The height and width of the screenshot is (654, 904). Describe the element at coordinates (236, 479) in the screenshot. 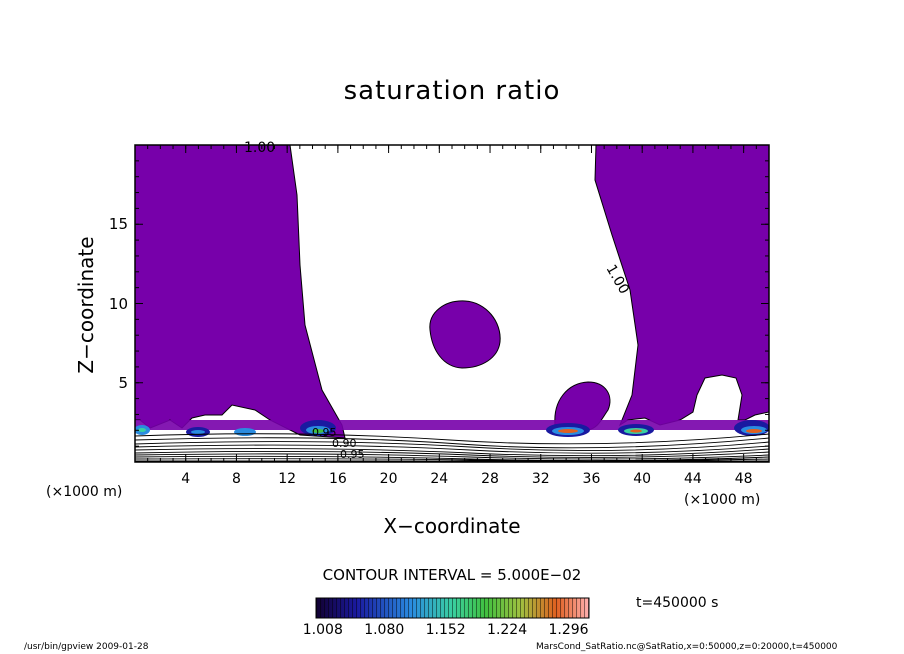

I see `x-tick-label: 8` at that location.